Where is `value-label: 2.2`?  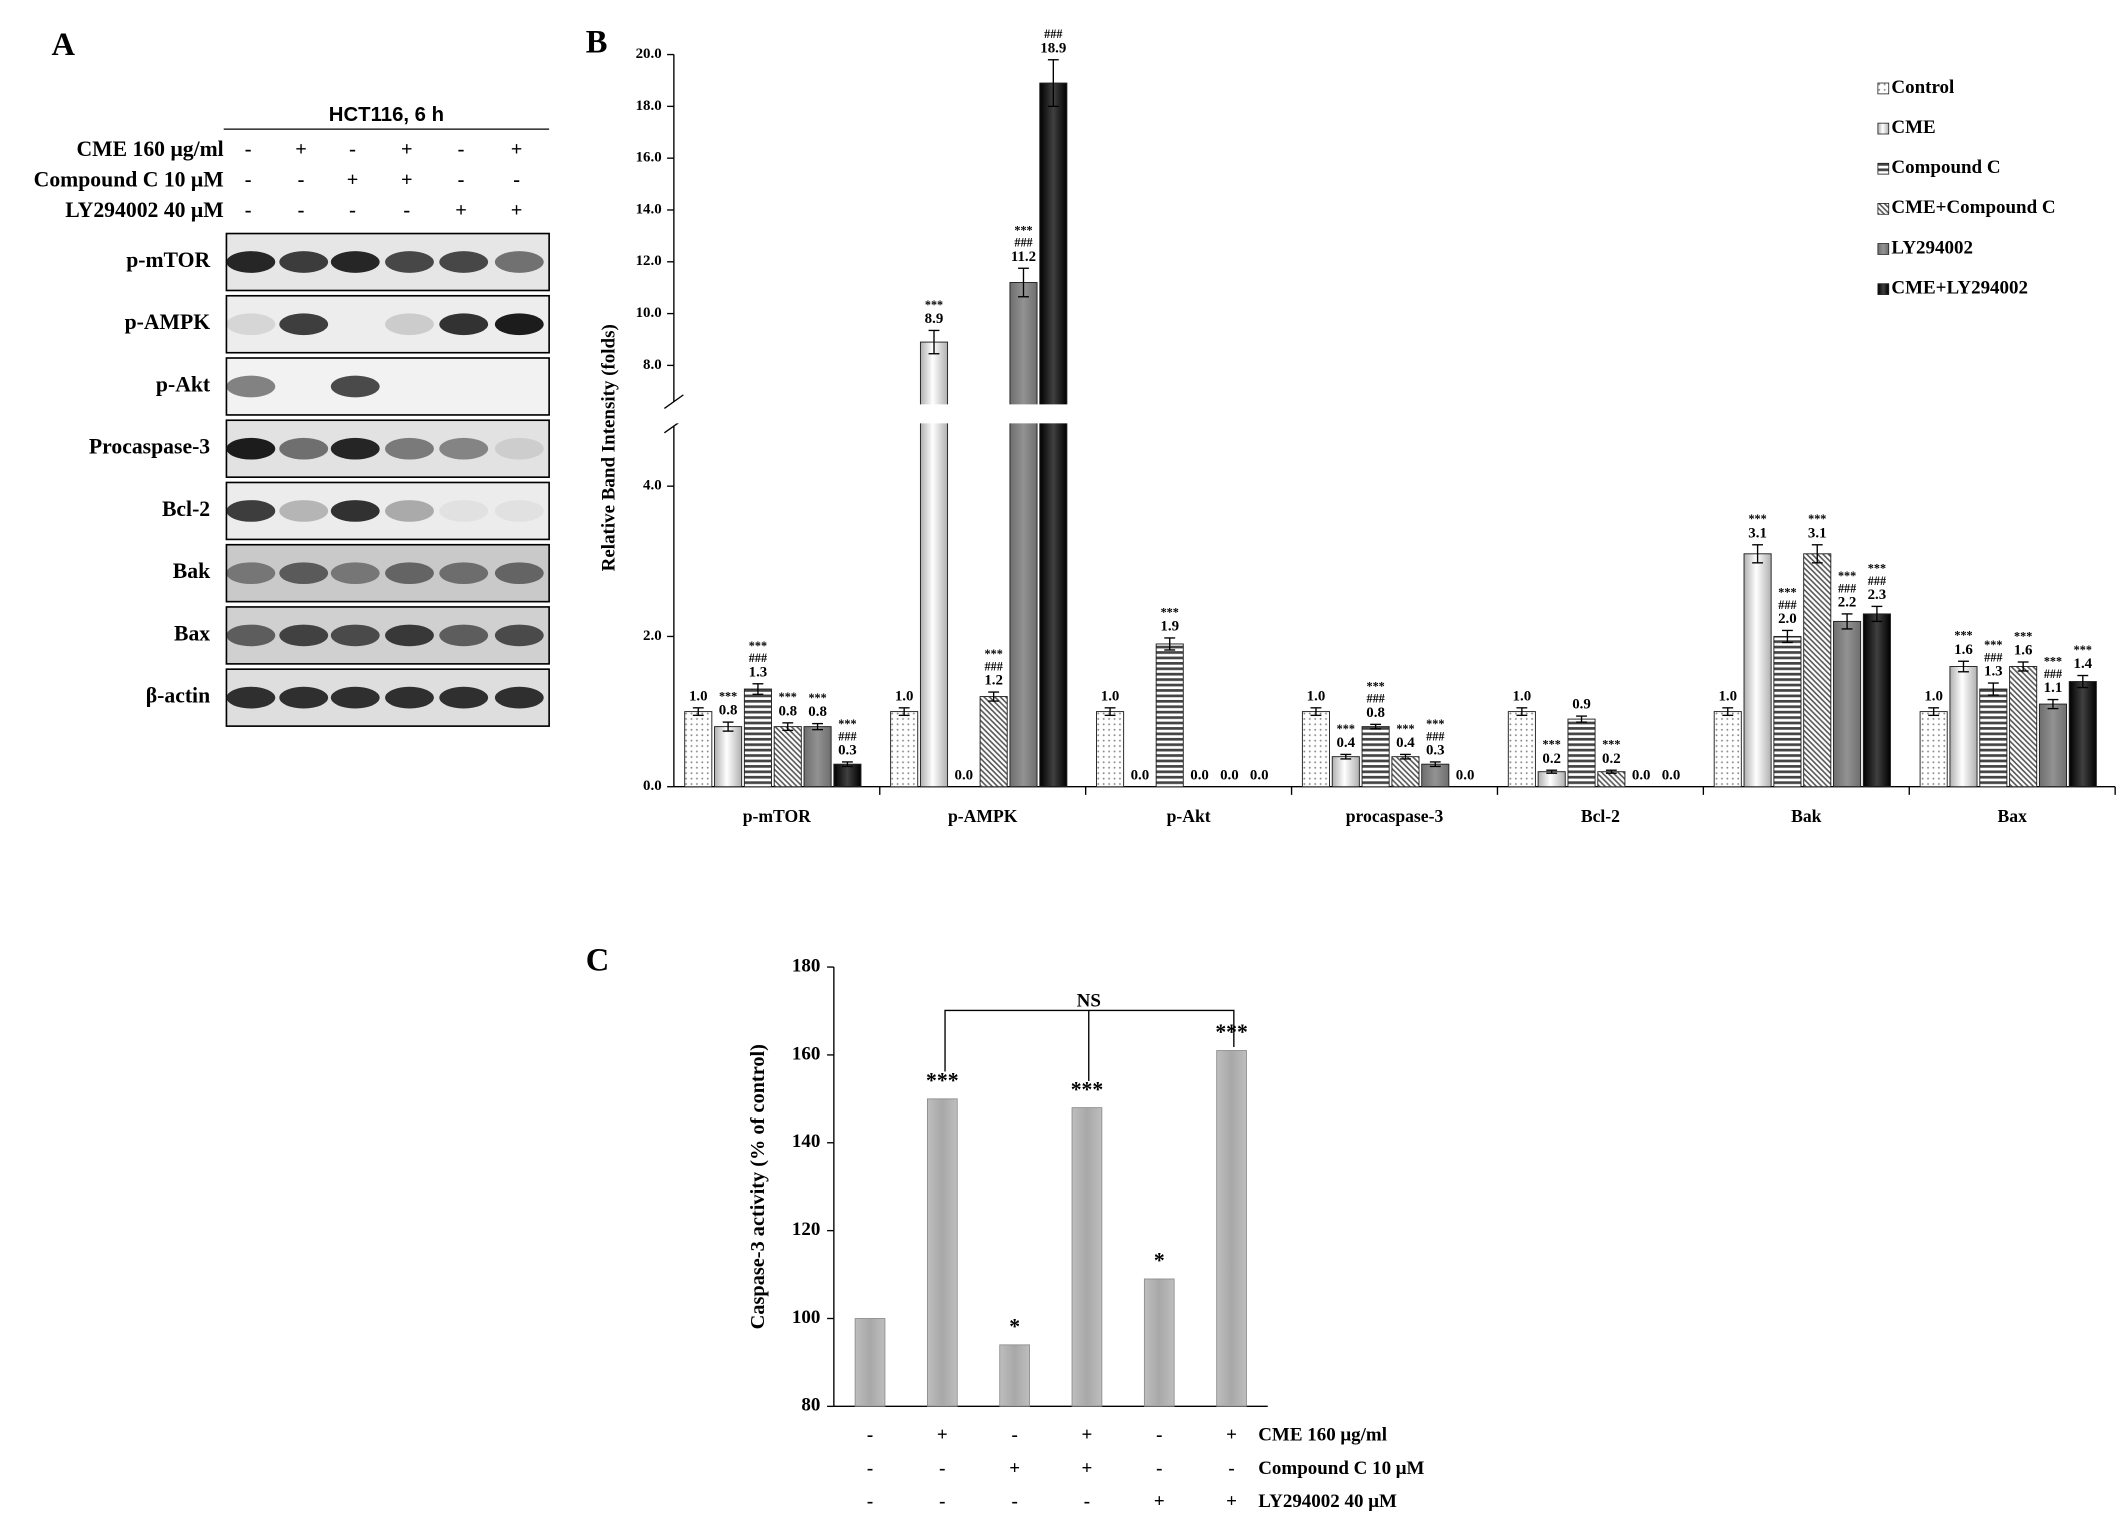 value-label: 2.2 is located at coordinates (1847, 602).